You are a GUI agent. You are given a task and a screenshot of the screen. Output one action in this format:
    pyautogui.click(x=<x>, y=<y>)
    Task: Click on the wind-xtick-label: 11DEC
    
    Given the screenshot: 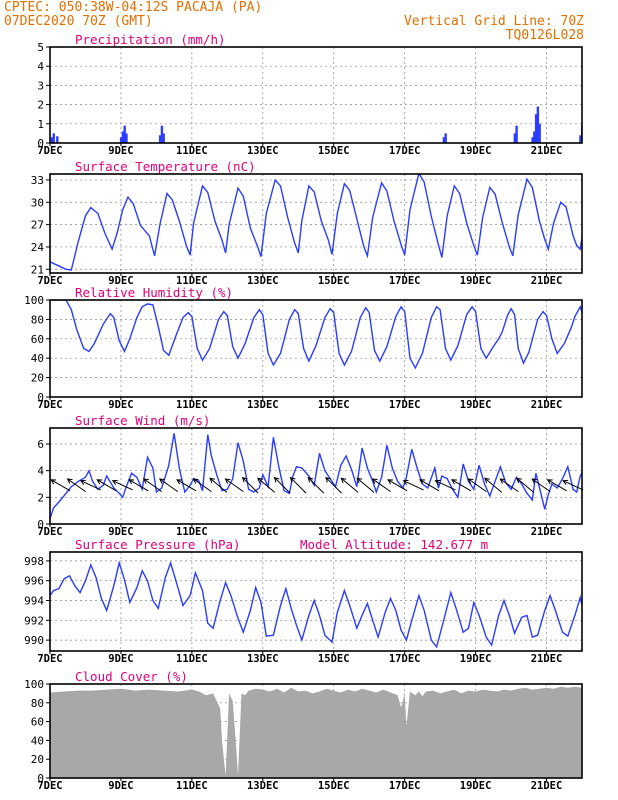 What is the action you would take?
    pyautogui.click(x=192, y=532)
    